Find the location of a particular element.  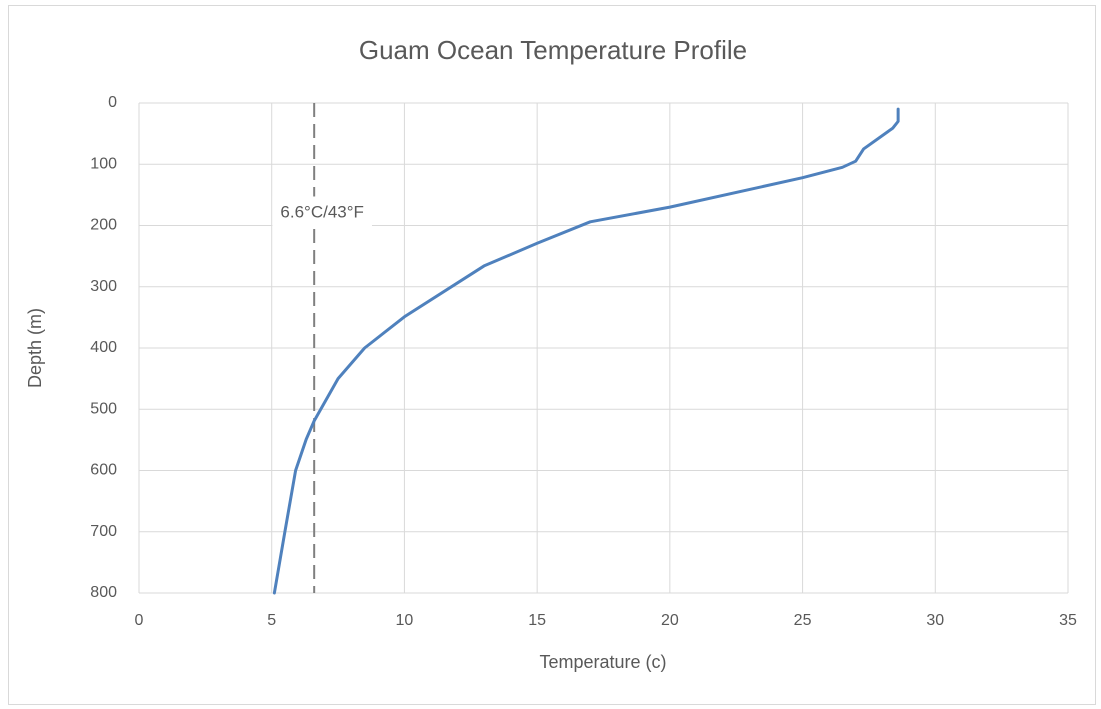

x-tick-label: 25 is located at coordinates (803, 620).